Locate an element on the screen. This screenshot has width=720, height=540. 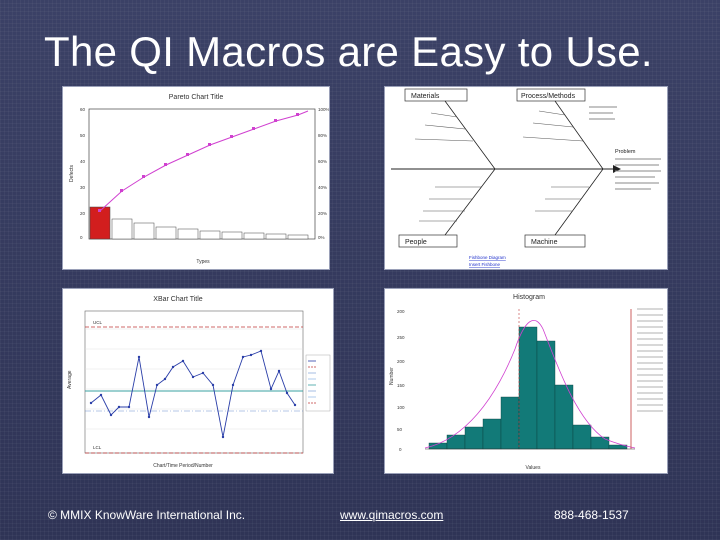
pareto-cumulative-points is located at coordinates (198, 162).